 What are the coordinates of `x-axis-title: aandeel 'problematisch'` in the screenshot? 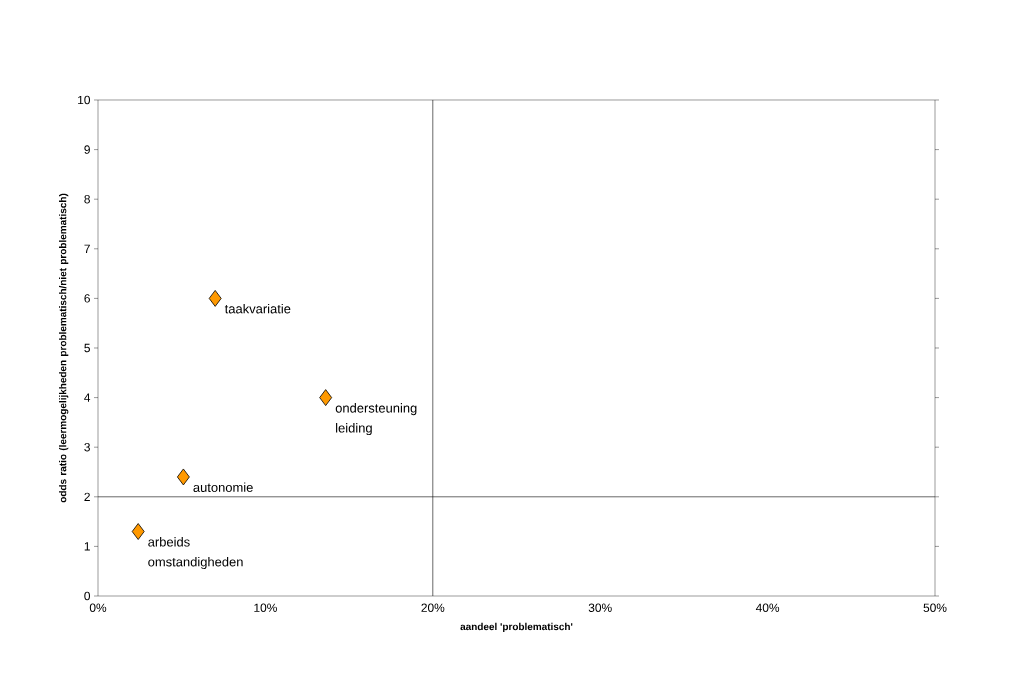 It's located at (516, 627).